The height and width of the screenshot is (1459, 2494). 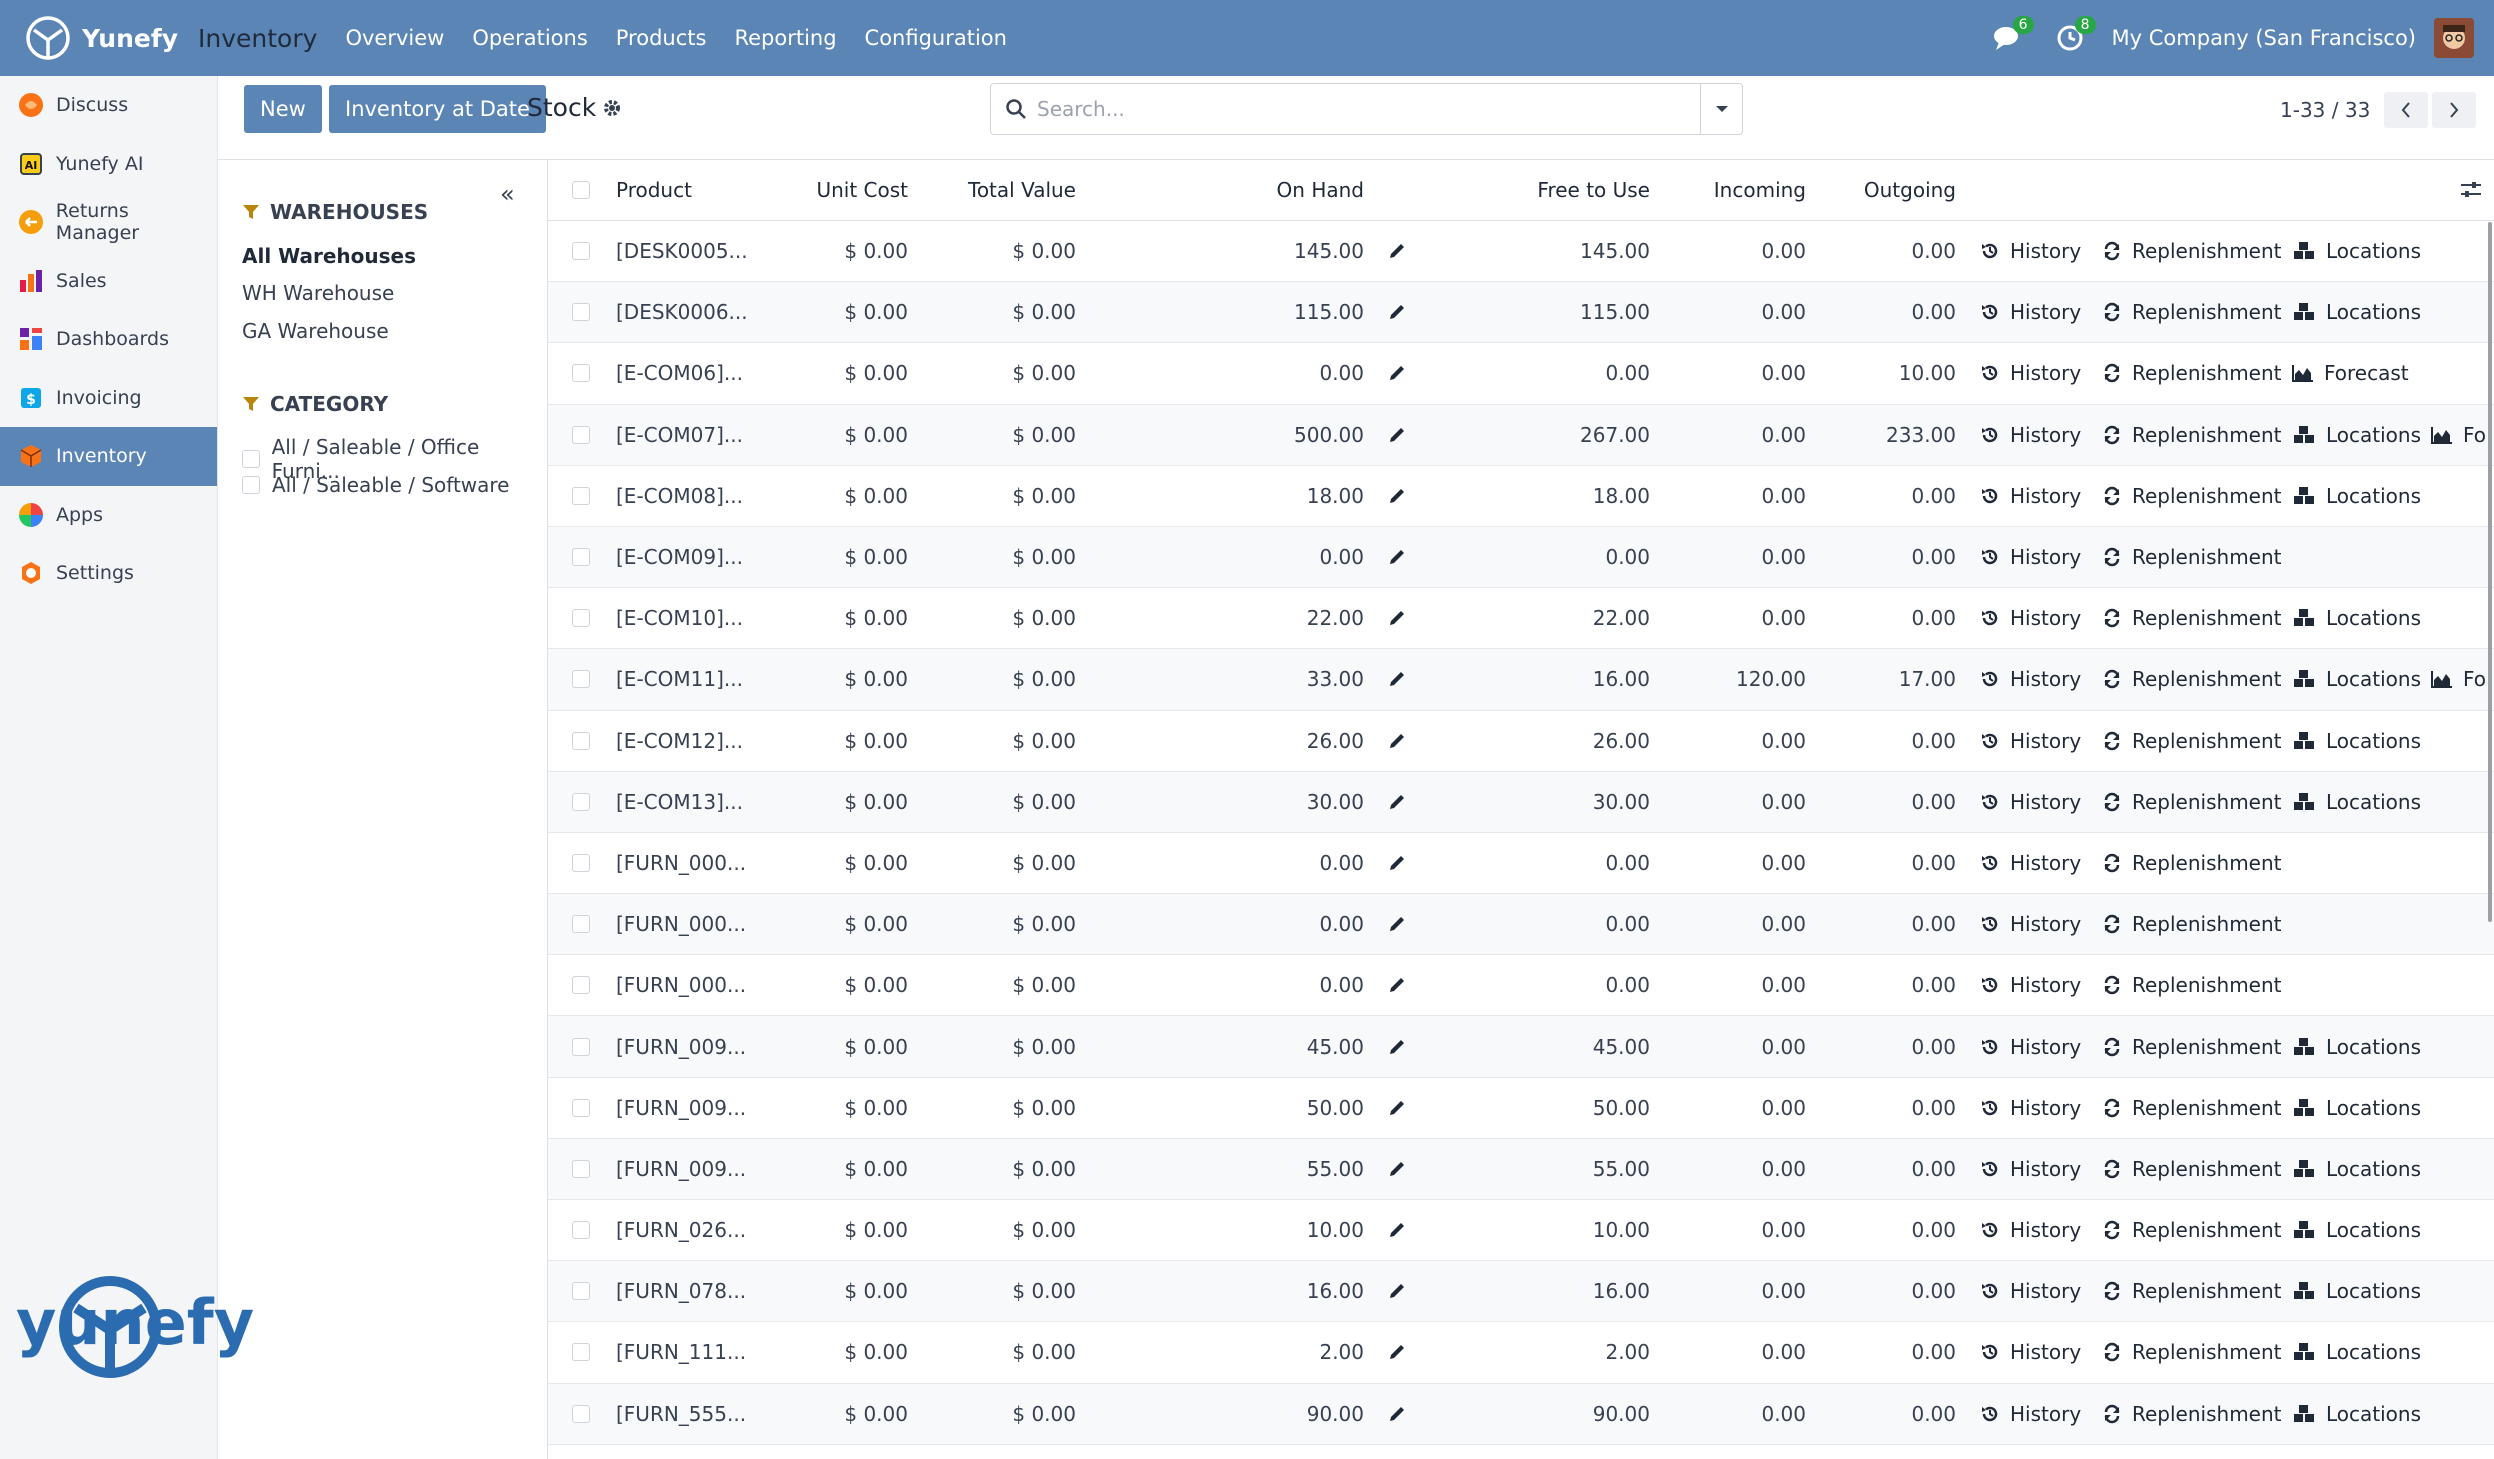 I want to click on menu-operations: Operations, so click(x=530, y=38).